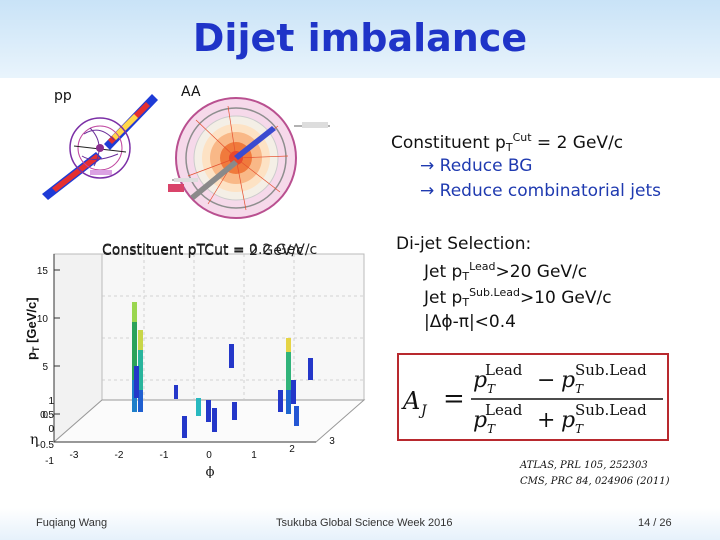 The height and width of the screenshot is (540, 720). I want to click on y-tick-0: 0, so click(45, 415).